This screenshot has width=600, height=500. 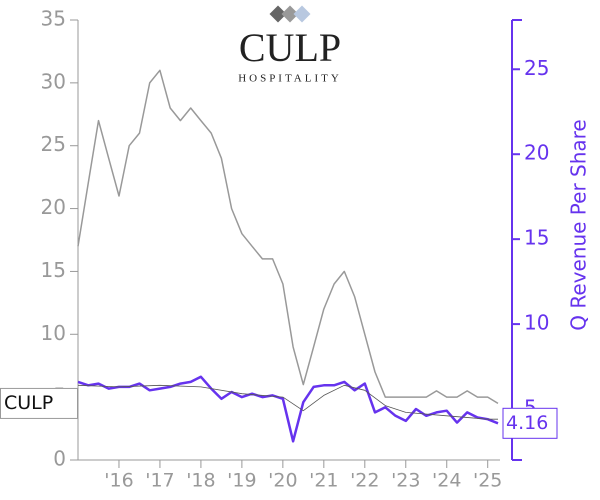 What do you see at coordinates (53, 81) in the screenshot?
I see `y-tick-label: 30` at bounding box center [53, 81].